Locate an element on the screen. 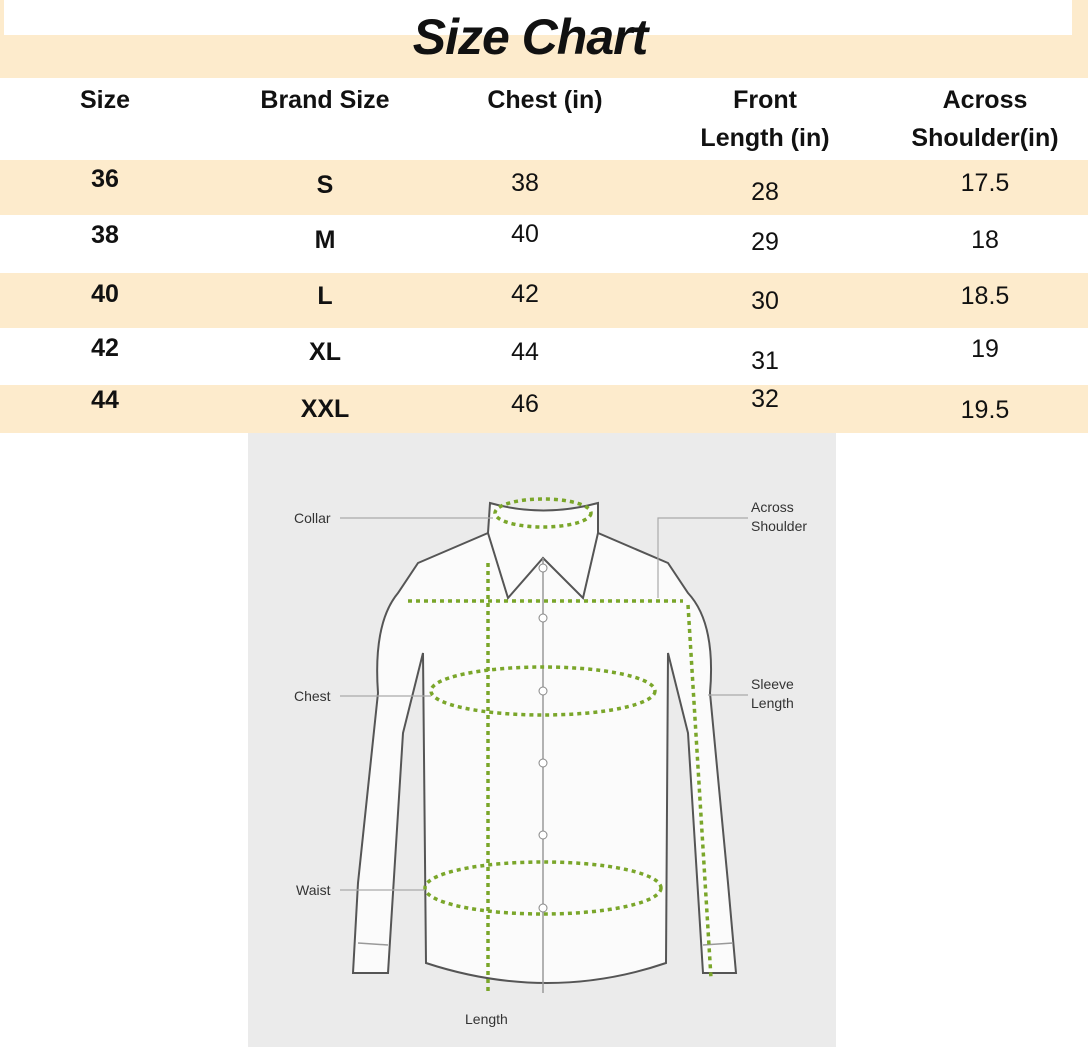  table-cell: M is located at coordinates (325, 240).